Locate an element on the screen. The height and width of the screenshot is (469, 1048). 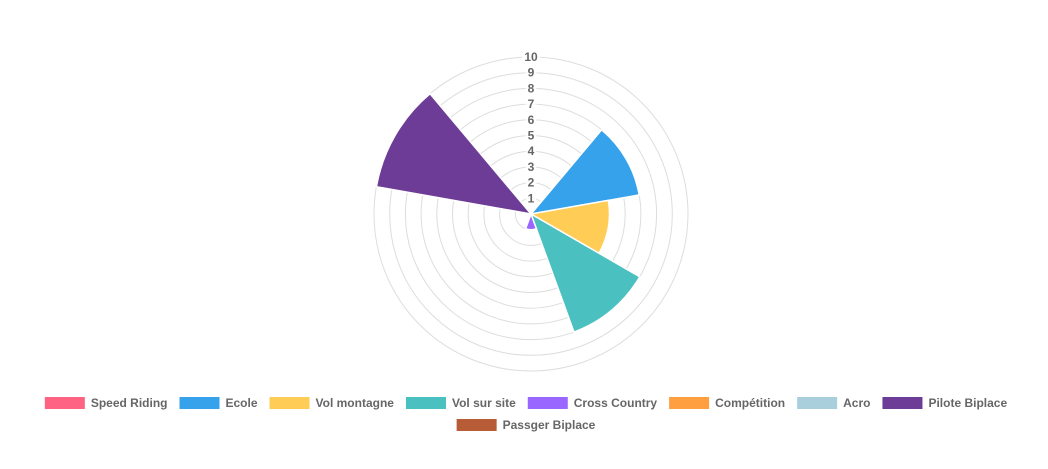
legend-item-pilote-biplace: Pilote Biplace is located at coordinates (944, 403).